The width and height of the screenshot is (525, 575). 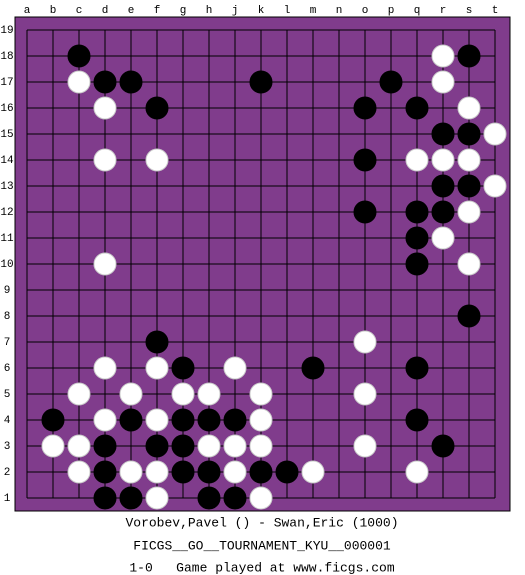 I want to click on row-label: 14, so click(x=7, y=161).